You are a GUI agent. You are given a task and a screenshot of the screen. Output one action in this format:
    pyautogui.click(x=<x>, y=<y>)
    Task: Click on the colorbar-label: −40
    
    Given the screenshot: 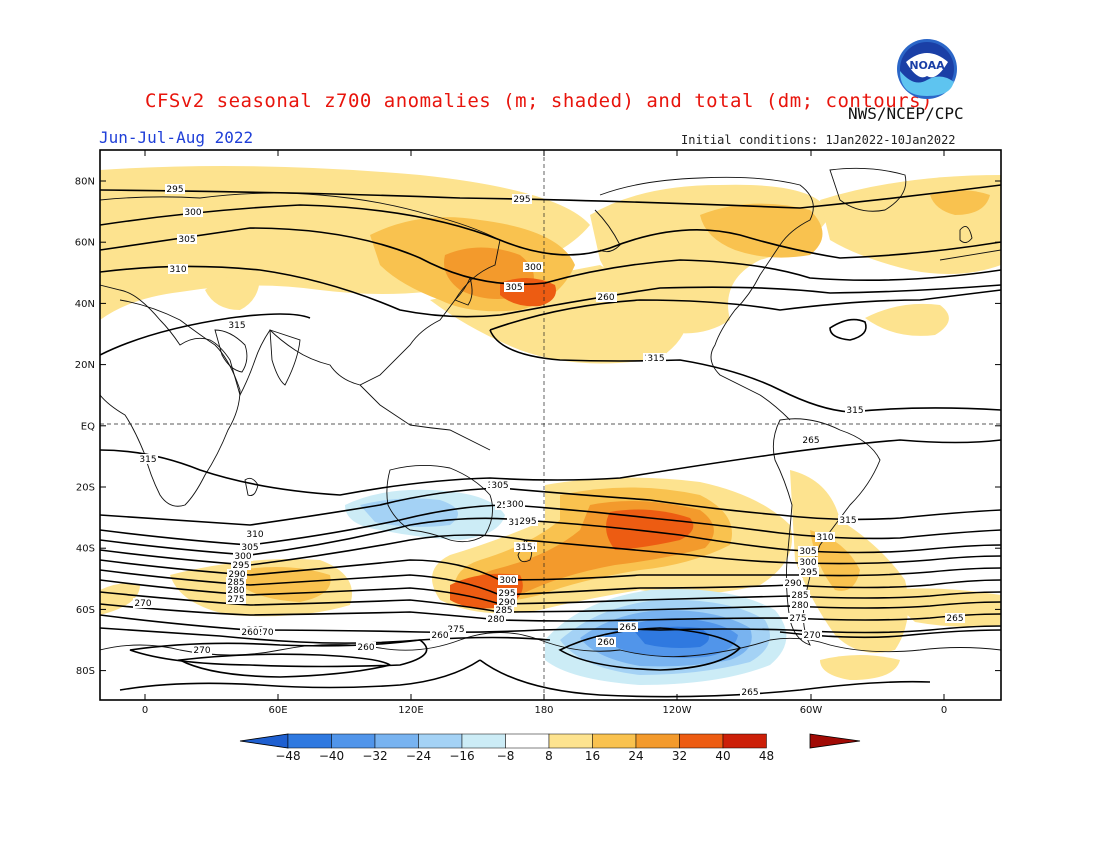 What is the action you would take?
    pyautogui.click(x=331, y=756)
    